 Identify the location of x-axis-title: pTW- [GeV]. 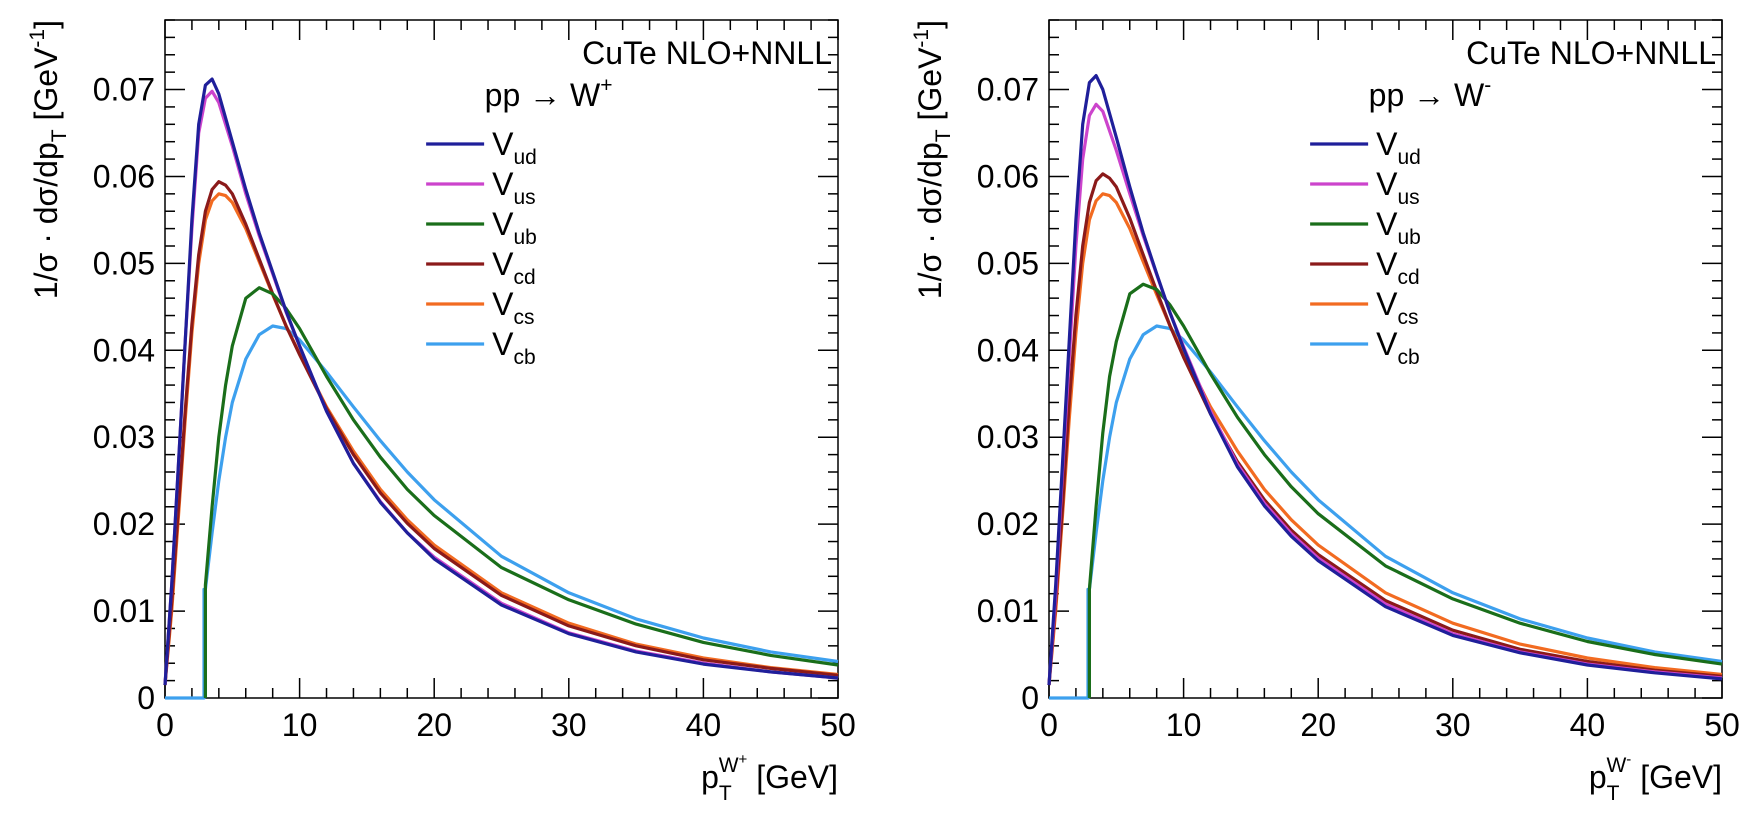
(1655, 778).